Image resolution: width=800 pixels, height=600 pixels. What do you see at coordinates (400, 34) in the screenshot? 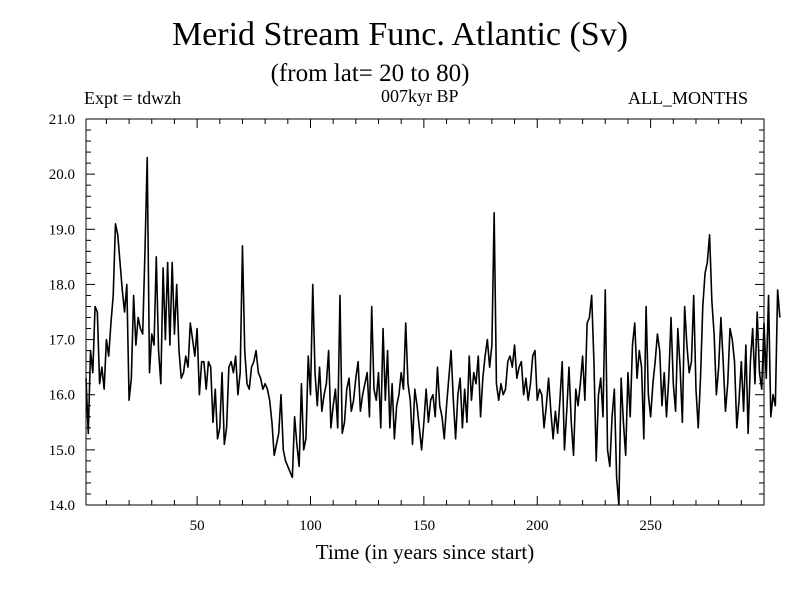
I see `chart-title: Merid Stream Func. Atlantic (Sv)` at bounding box center [400, 34].